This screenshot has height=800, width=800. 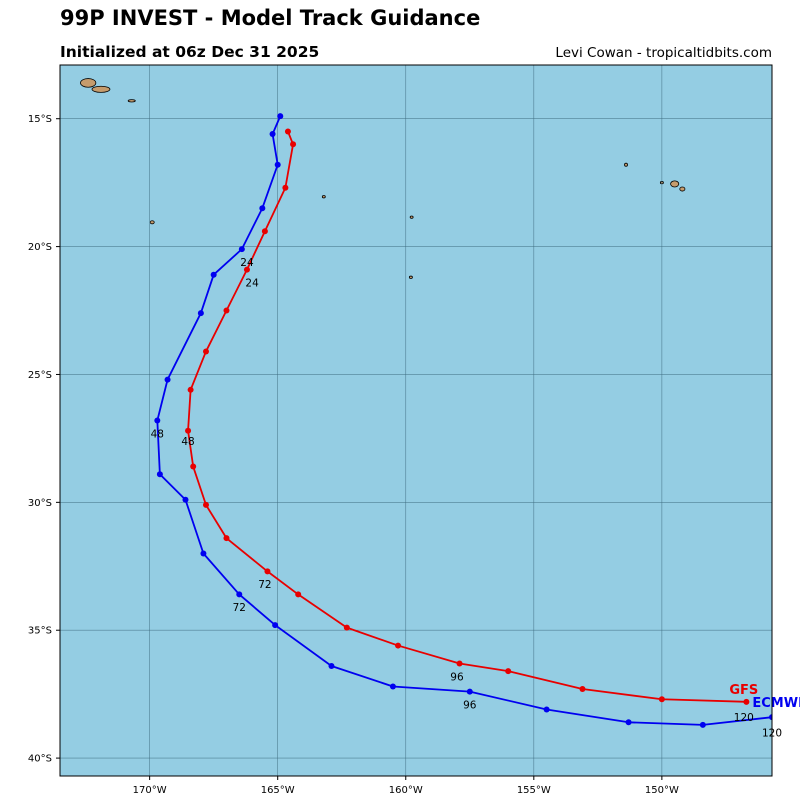 I want to click on gfs-hour-label: 72, so click(x=264, y=585).